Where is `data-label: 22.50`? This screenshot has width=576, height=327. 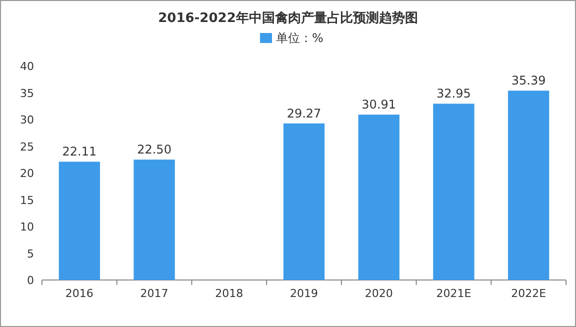 data-label: 22.50 is located at coordinates (154, 149).